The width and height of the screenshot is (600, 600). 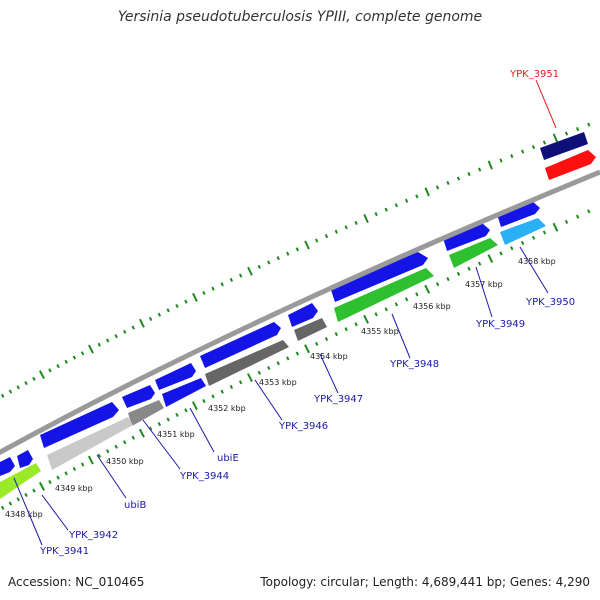 I want to click on kbp-label: 4353 kbp, so click(x=278, y=382).